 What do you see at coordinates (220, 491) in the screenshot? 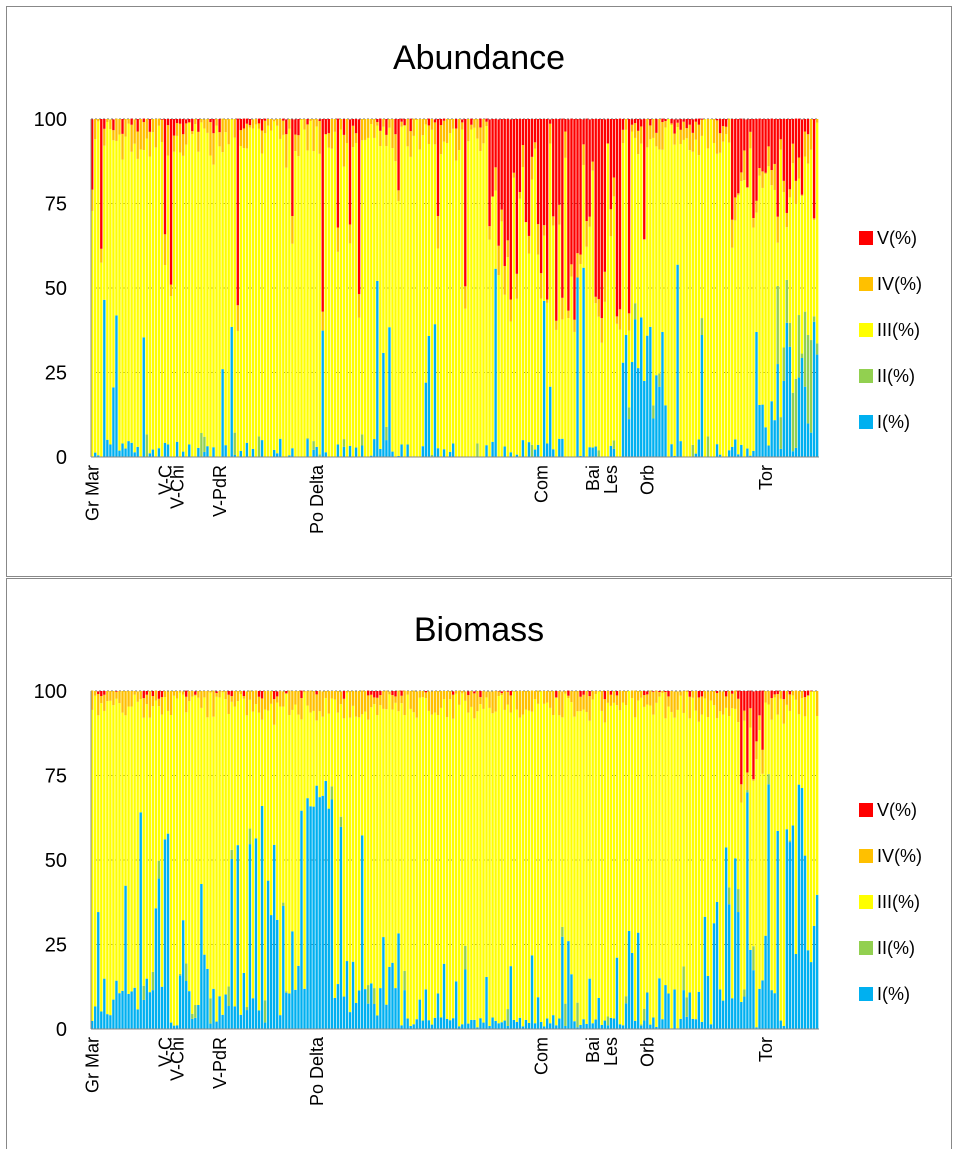
I see `site-label: V-PdR` at bounding box center [220, 491].